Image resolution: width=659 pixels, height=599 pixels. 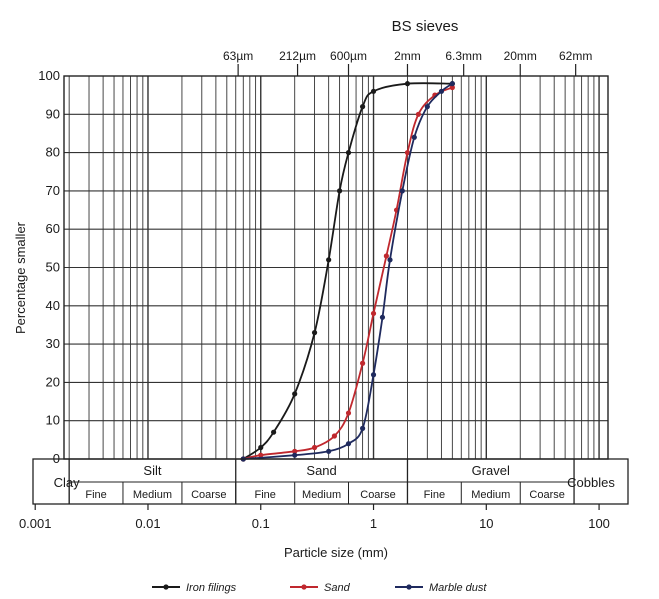 I want to click on legend-label: Marble dust, so click(x=458, y=588).